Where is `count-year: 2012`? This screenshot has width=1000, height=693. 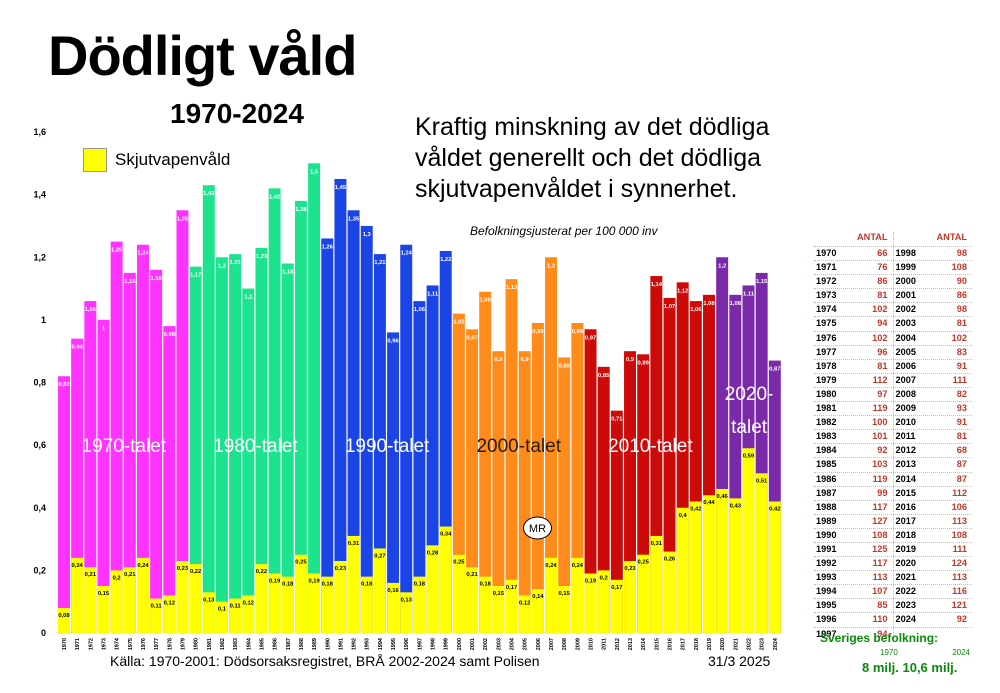 count-year: 2012 is located at coordinates (905, 450).